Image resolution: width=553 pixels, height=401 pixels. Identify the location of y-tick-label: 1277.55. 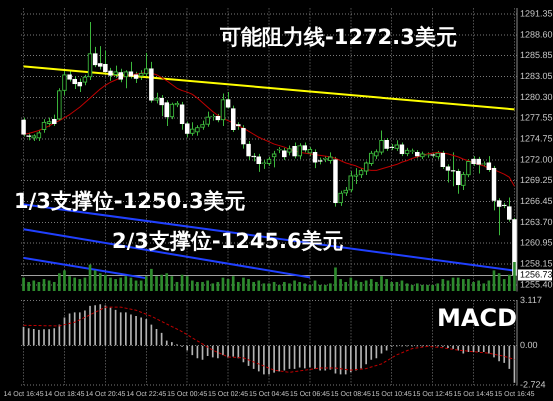
(536, 117).